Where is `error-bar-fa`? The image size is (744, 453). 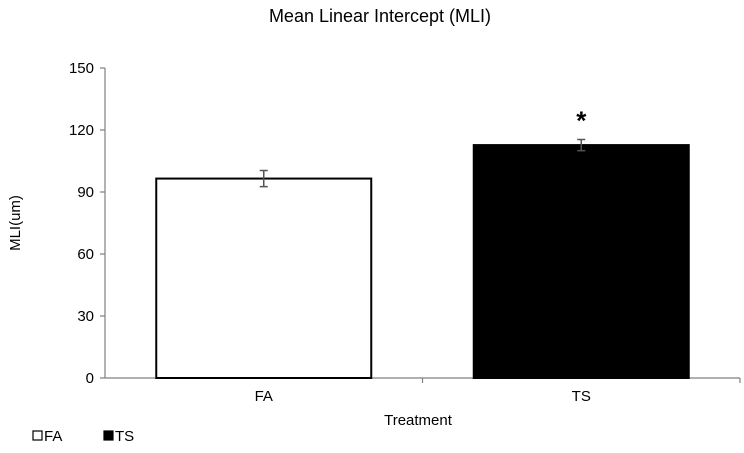 error-bar-fa is located at coordinates (263, 178).